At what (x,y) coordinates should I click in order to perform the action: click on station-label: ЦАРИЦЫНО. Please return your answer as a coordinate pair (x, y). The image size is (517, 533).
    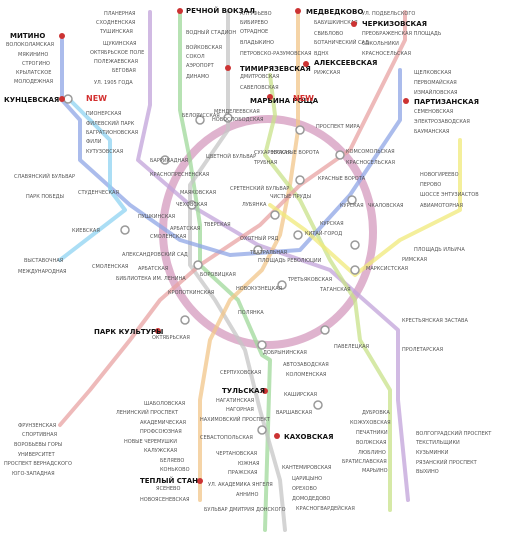
    Looking at the image, I should click on (307, 479).